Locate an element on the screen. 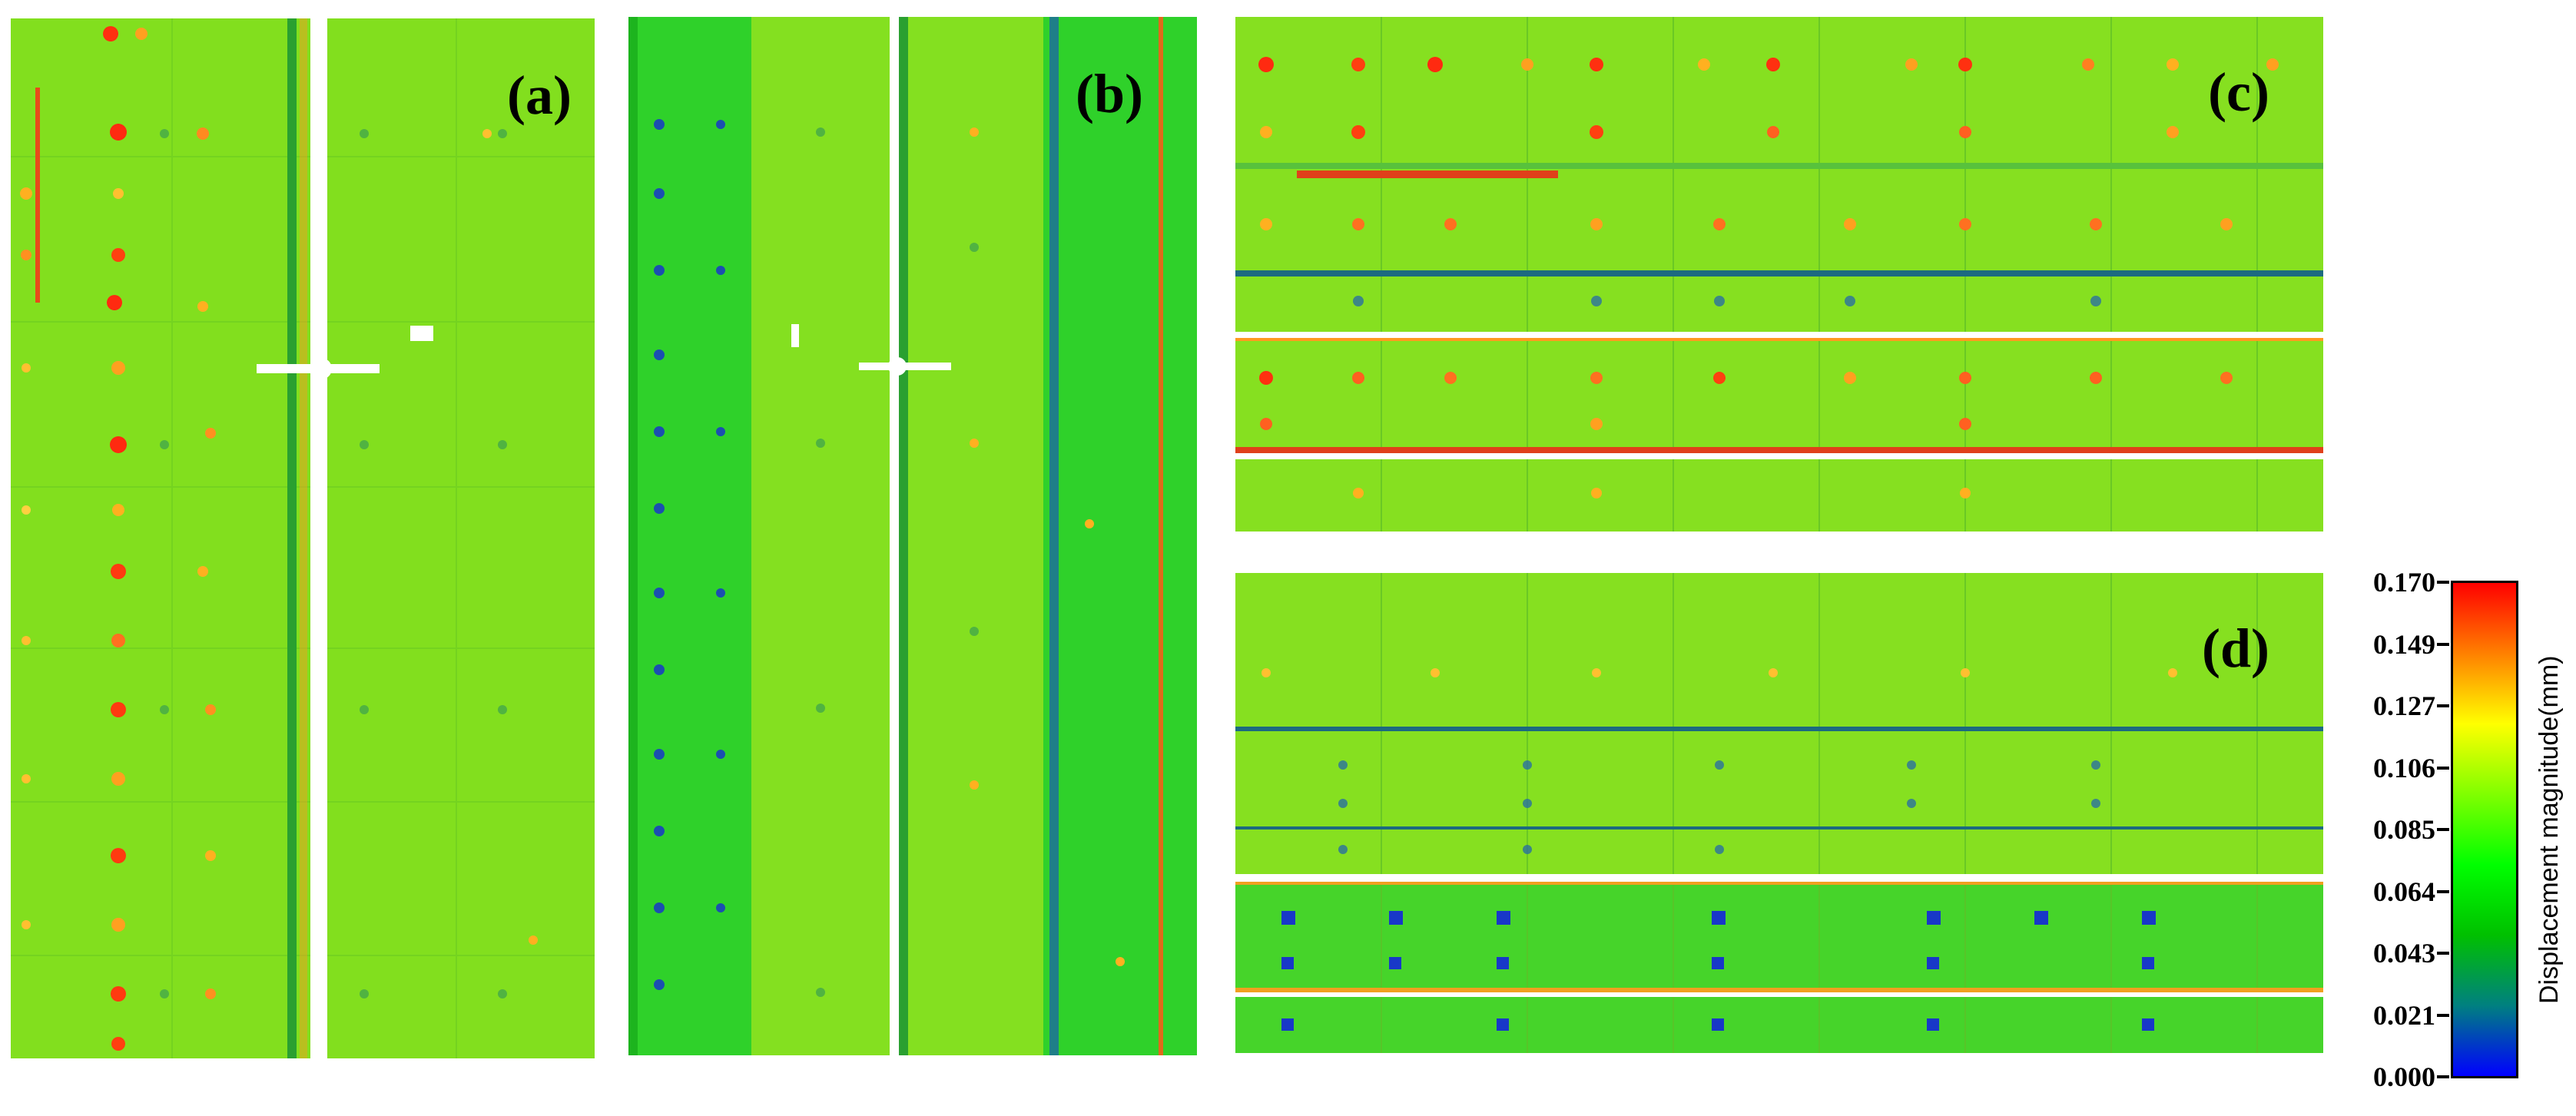  colorbar-tick-label: 0.000 is located at coordinates (2404, 1076).